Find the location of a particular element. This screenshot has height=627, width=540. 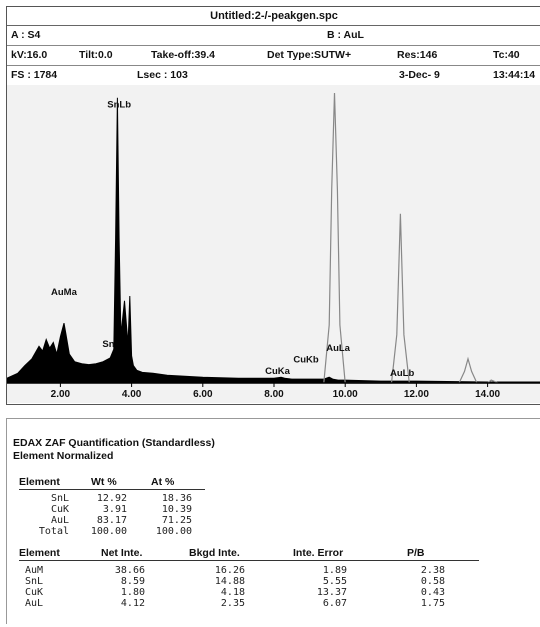

spectrum-a-label: A : S4 is located at coordinates (26, 35).